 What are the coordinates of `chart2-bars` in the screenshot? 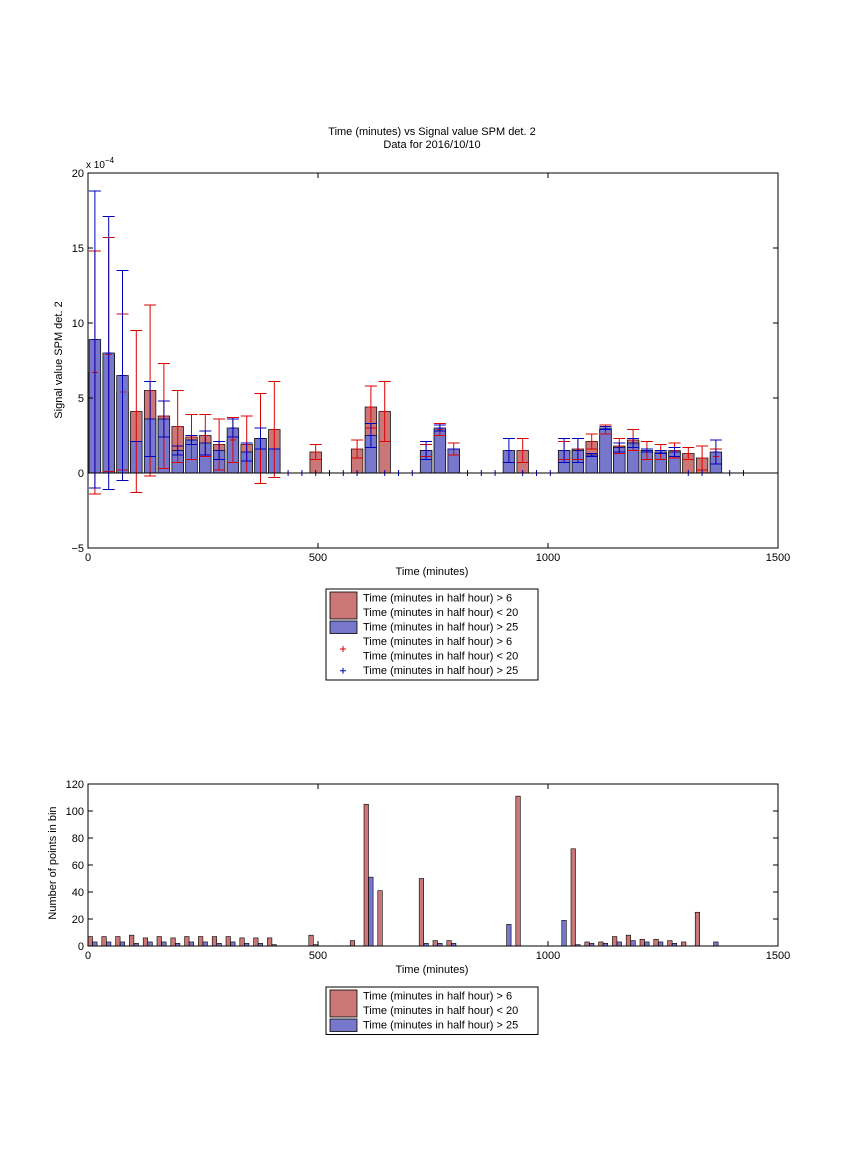 It's located at (403, 871).